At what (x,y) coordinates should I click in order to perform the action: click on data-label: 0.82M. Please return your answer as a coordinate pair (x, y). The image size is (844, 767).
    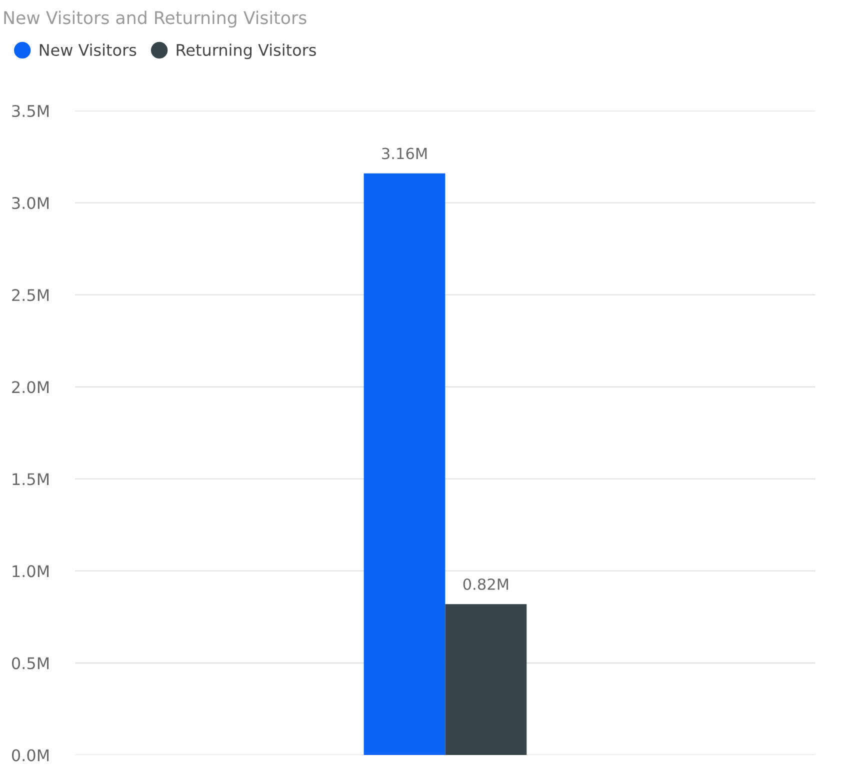
    Looking at the image, I should click on (485, 584).